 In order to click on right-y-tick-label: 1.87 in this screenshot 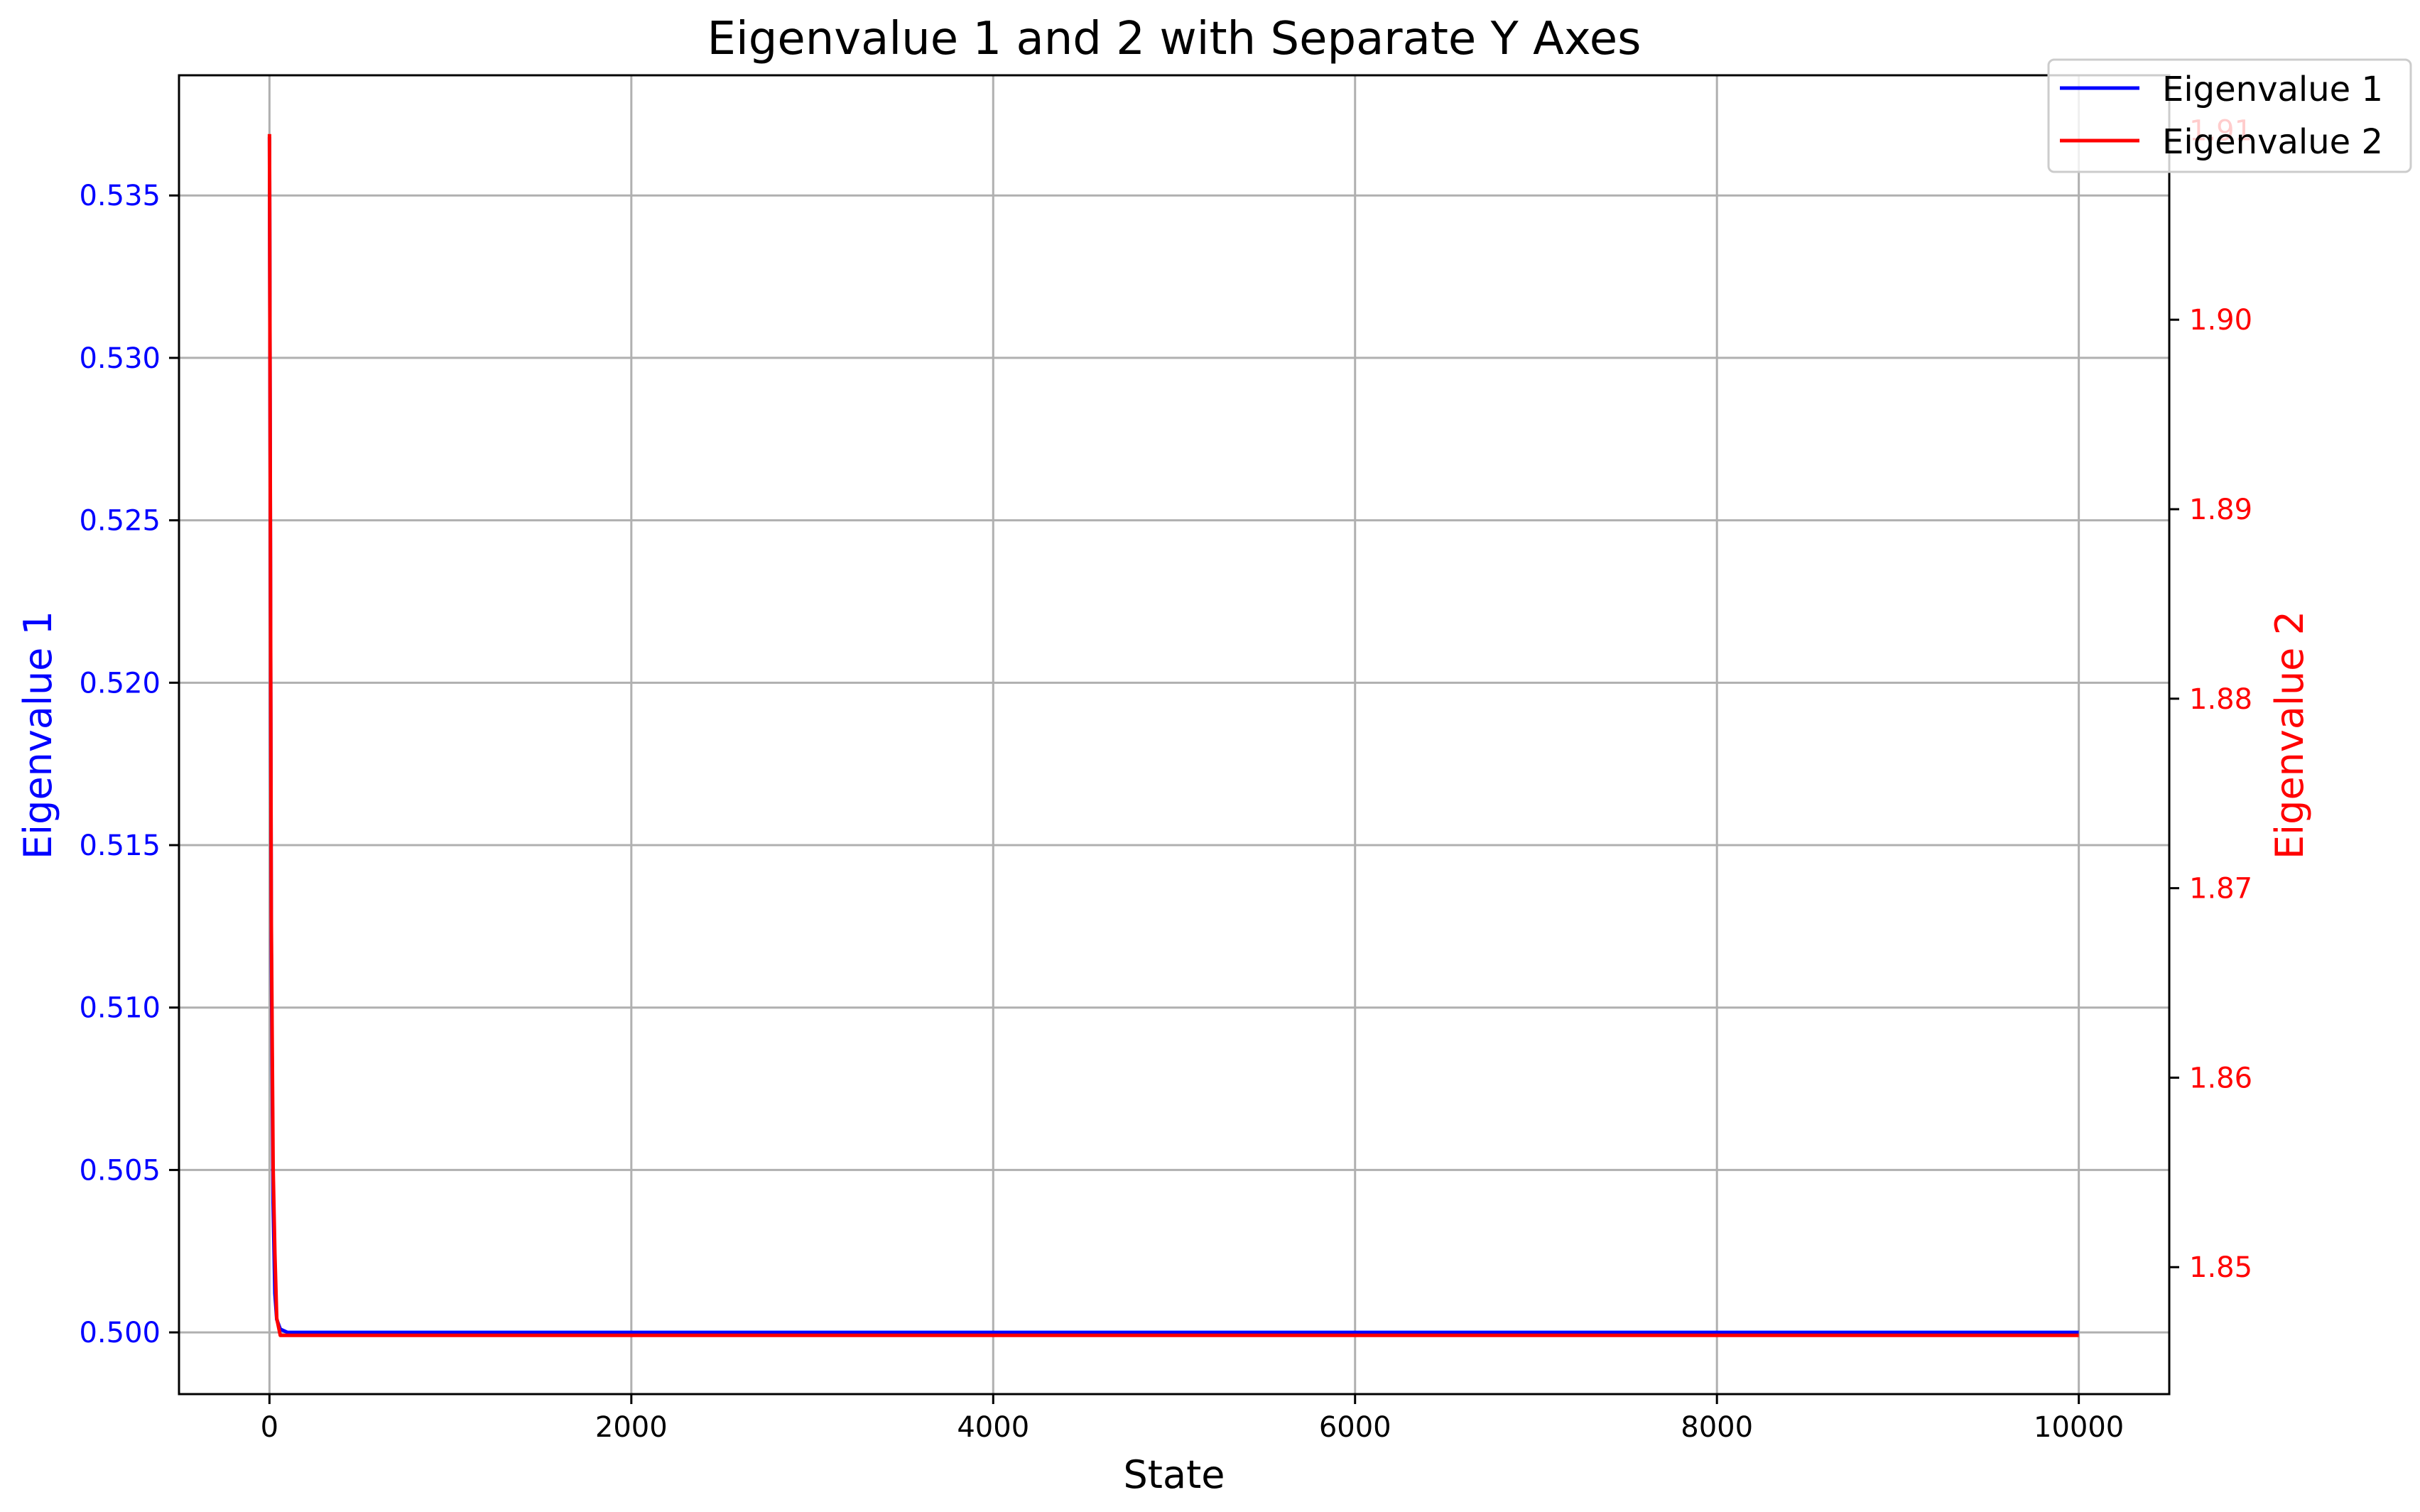, I will do `click(2220, 889)`.